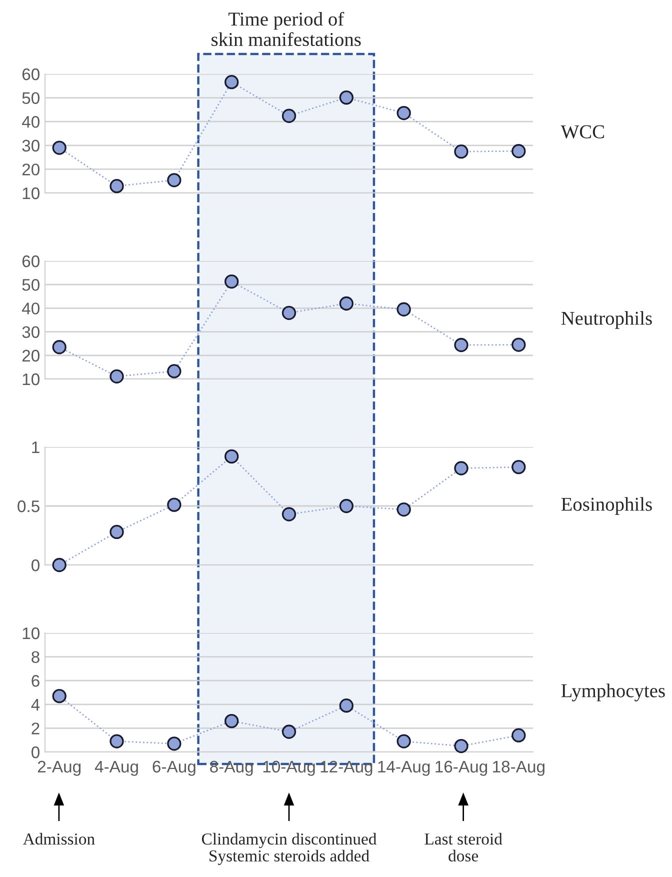  What do you see at coordinates (35, 704) in the screenshot?
I see `y-tick-label: 4` at bounding box center [35, 704].